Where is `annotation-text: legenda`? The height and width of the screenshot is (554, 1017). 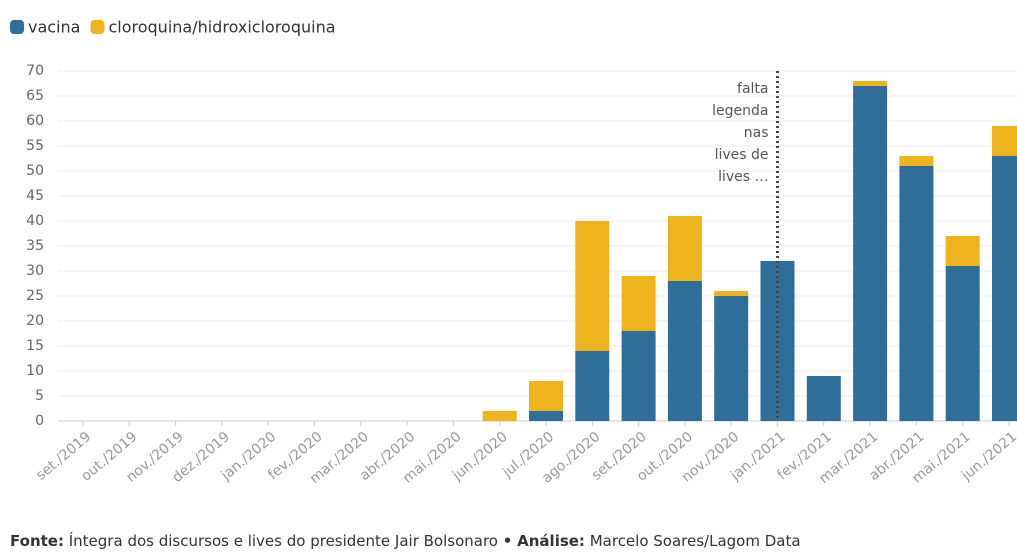 annotation-text: legenda is located at coordinates (740, 111).